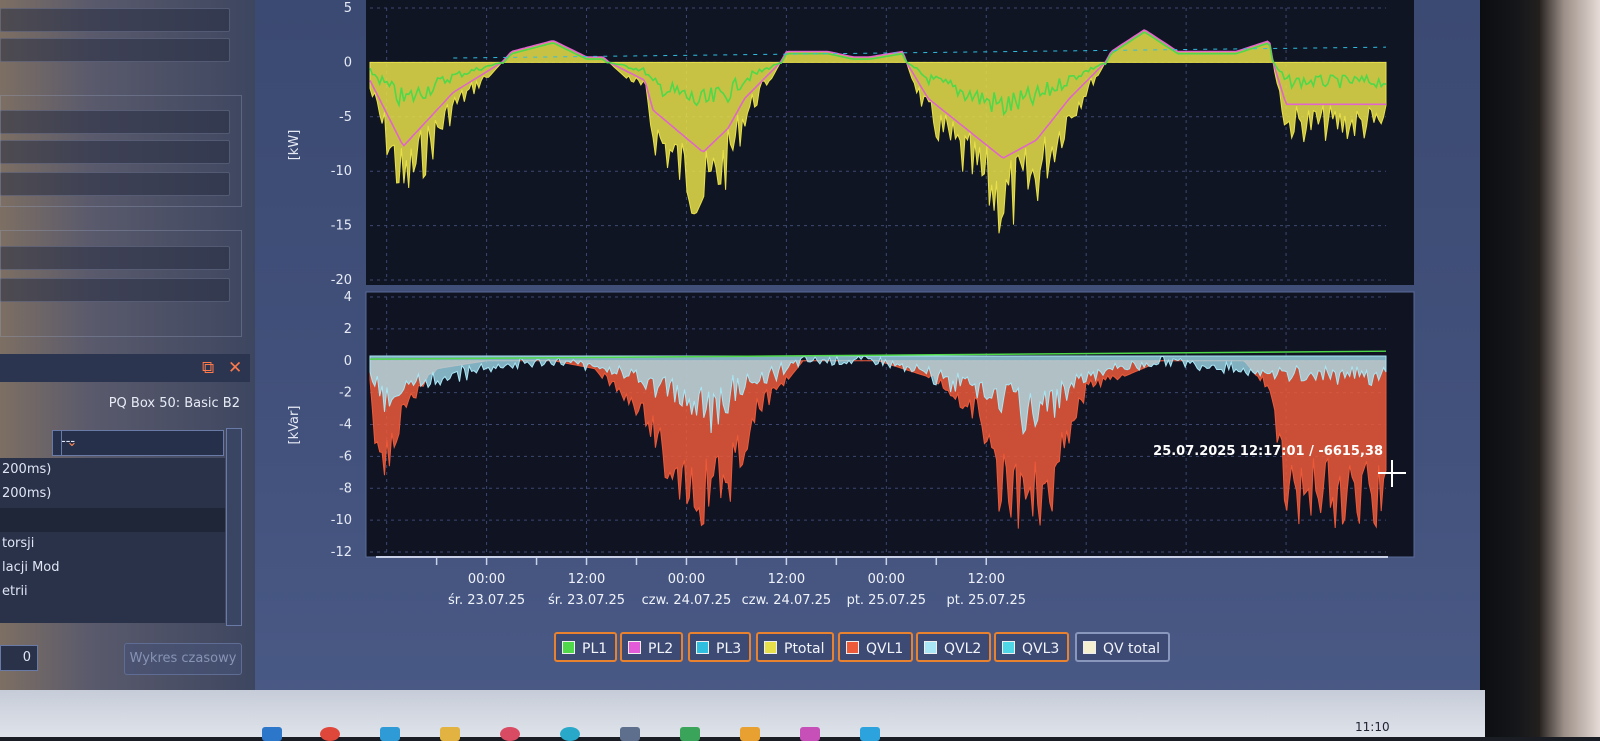 This screenshot has height=741, width=1600. Describe the element at coordinates (174, 403) in the screenshot. I see `device-label: PQ Box 50: Basic B2` at that location.